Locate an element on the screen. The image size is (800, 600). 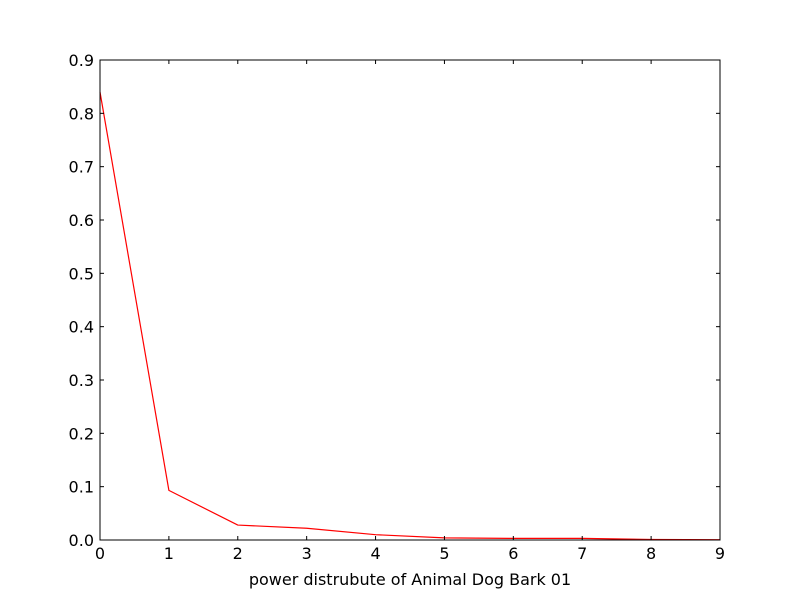
y-tick-label: 0.3 is located at coordinates (81, 380).